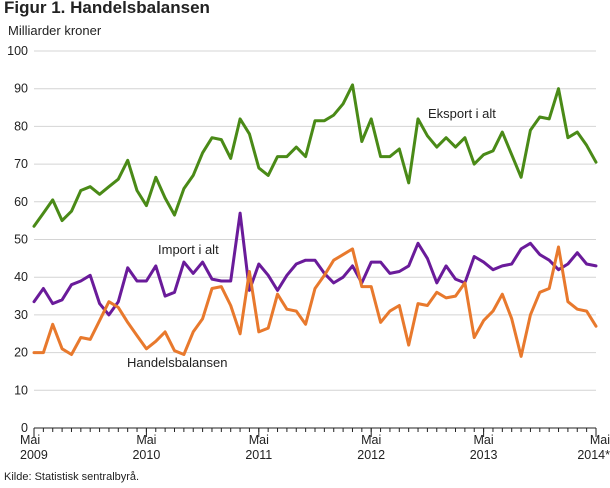 The image size is (610, 488). What do you see at coordinates (188, 249) in the screenshot?
I see `series-label: Import i alt` at bounding box center [188, 249].